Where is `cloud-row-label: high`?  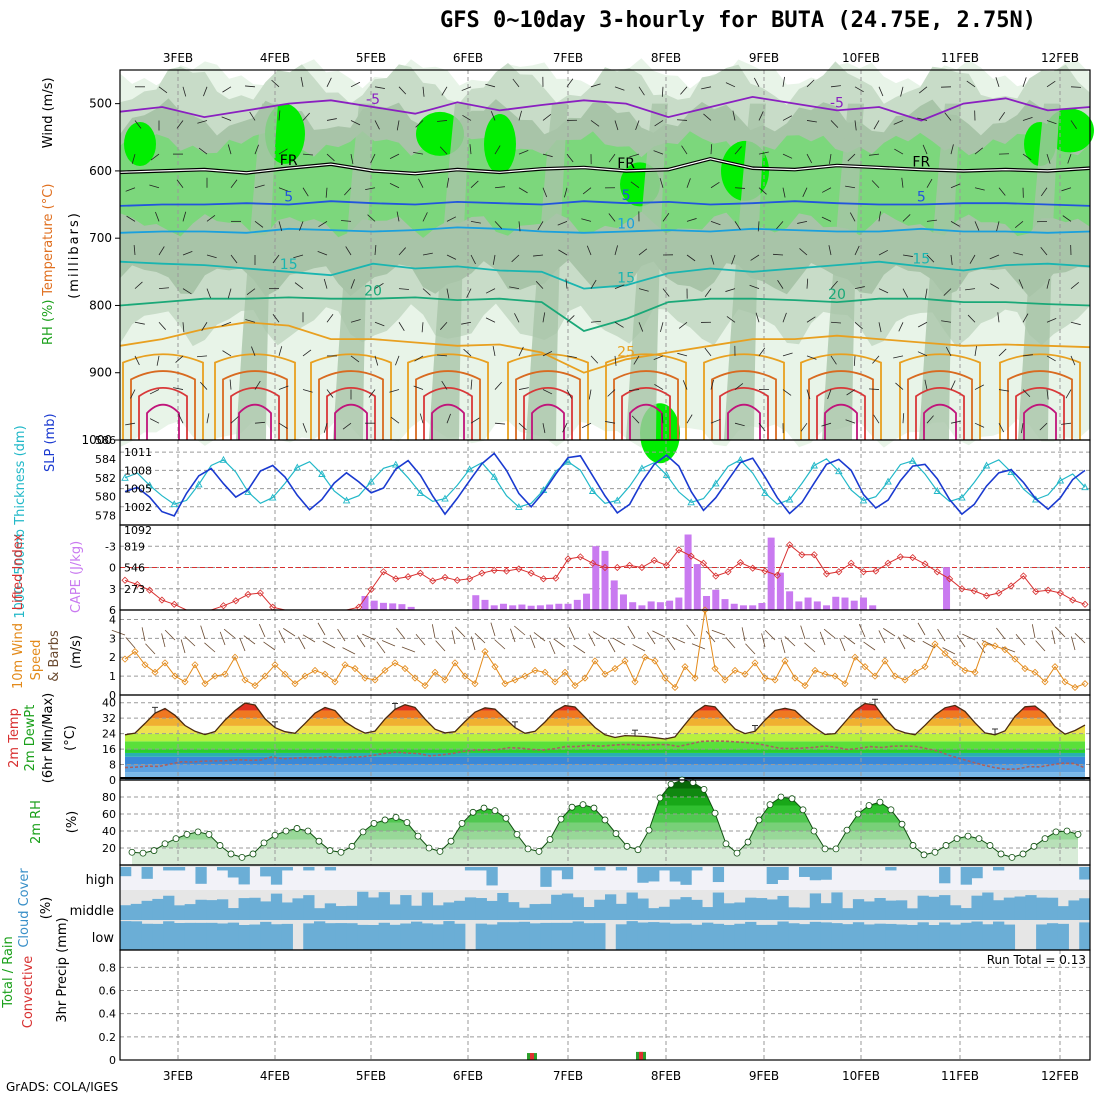
cloud-row-label: high is located at coordinates (100, 880).